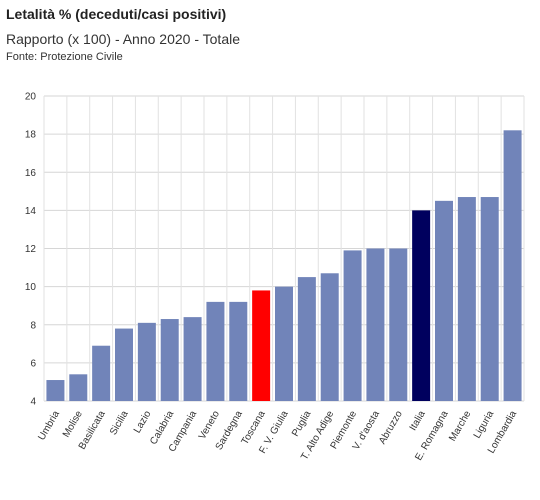 Image resolution: width=540 pixels, height=500 pixels. Describe the element at coordinates (261, 345) in the screenshot. I see `bar-toscana` at that location.